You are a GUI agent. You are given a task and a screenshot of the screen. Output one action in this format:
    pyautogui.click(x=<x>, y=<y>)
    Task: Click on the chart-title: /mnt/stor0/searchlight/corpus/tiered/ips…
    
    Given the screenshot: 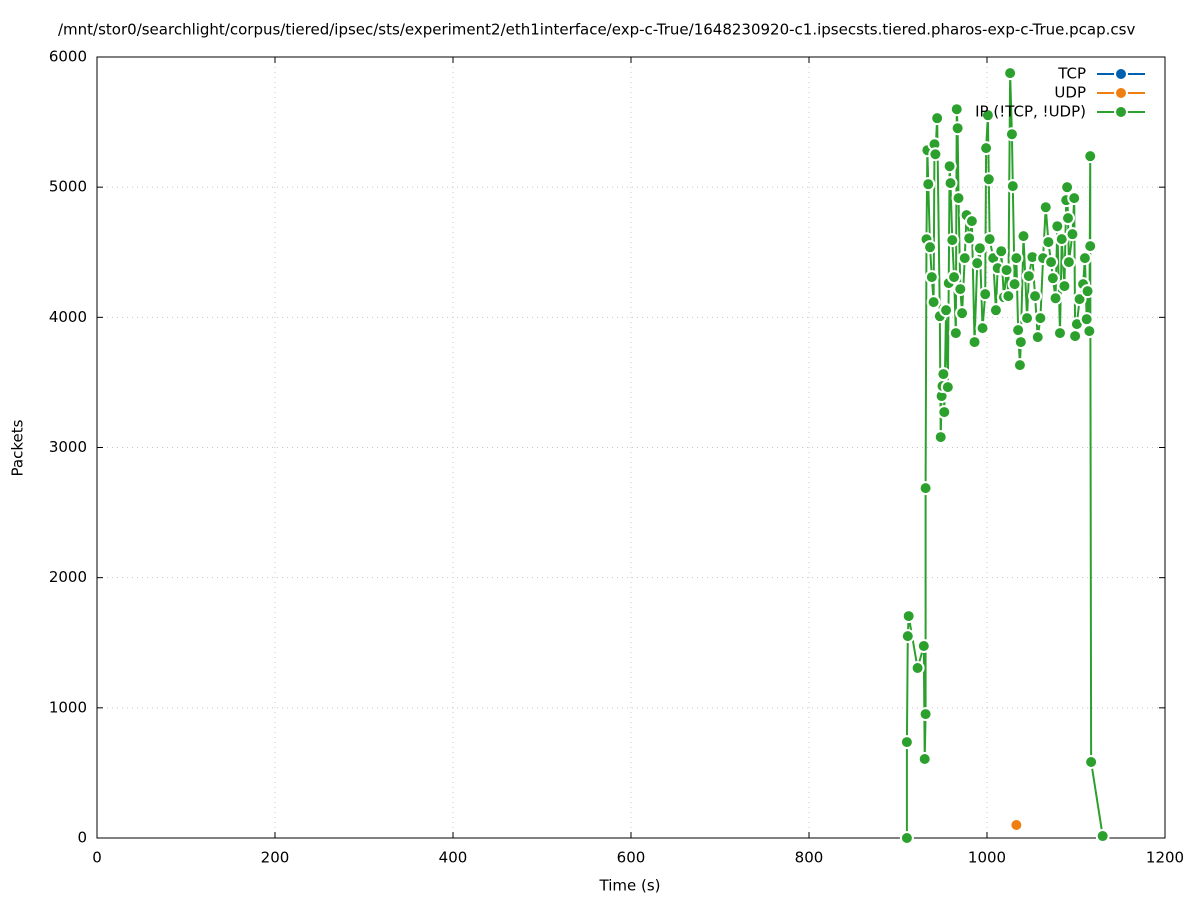 What is the action you would take?
    pyautogui.click(x=596, y=30)
    